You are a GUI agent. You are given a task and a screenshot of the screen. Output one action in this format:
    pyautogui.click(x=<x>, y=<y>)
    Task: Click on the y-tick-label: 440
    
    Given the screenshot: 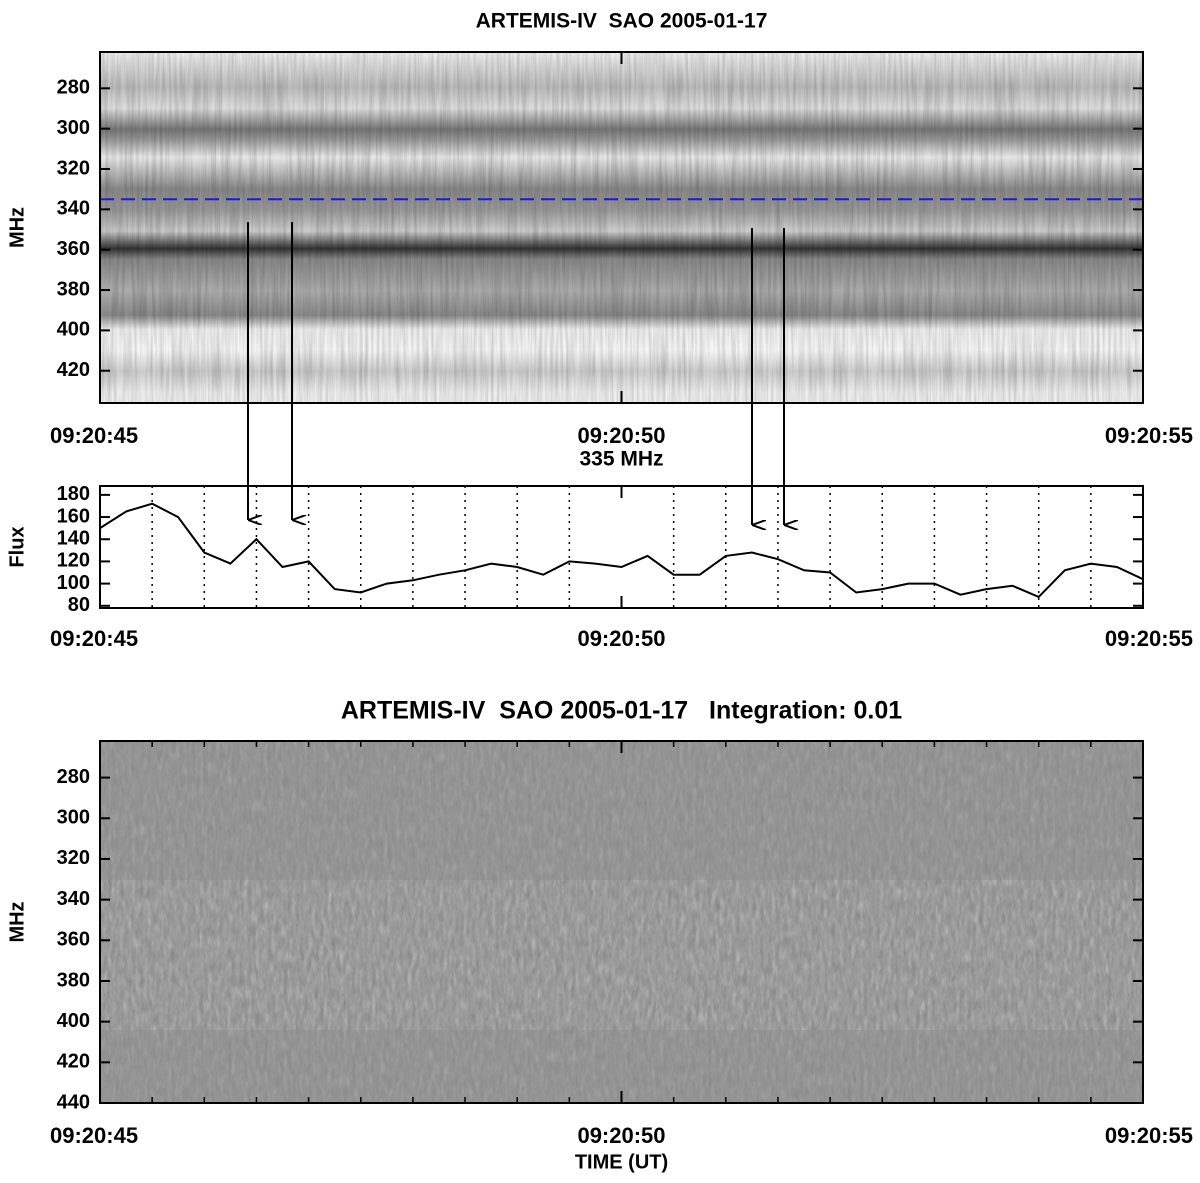 What is the action you would take?
    pyautogui.click(x=73, y=1102)
    